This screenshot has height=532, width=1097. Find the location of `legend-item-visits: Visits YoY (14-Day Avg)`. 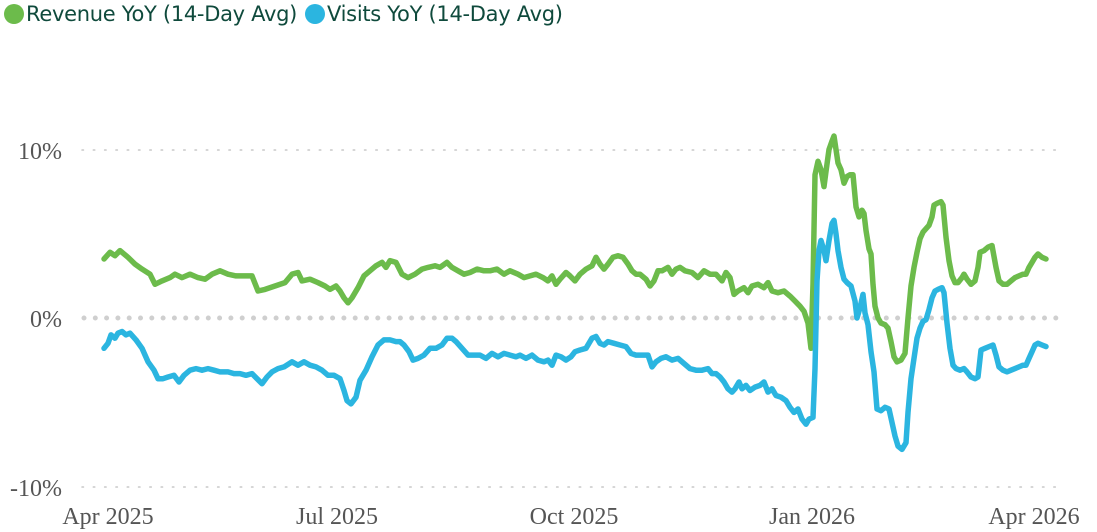

legend-item-visits: Visits YoY (14-Day Avg) is located at coordinates (434, 14).